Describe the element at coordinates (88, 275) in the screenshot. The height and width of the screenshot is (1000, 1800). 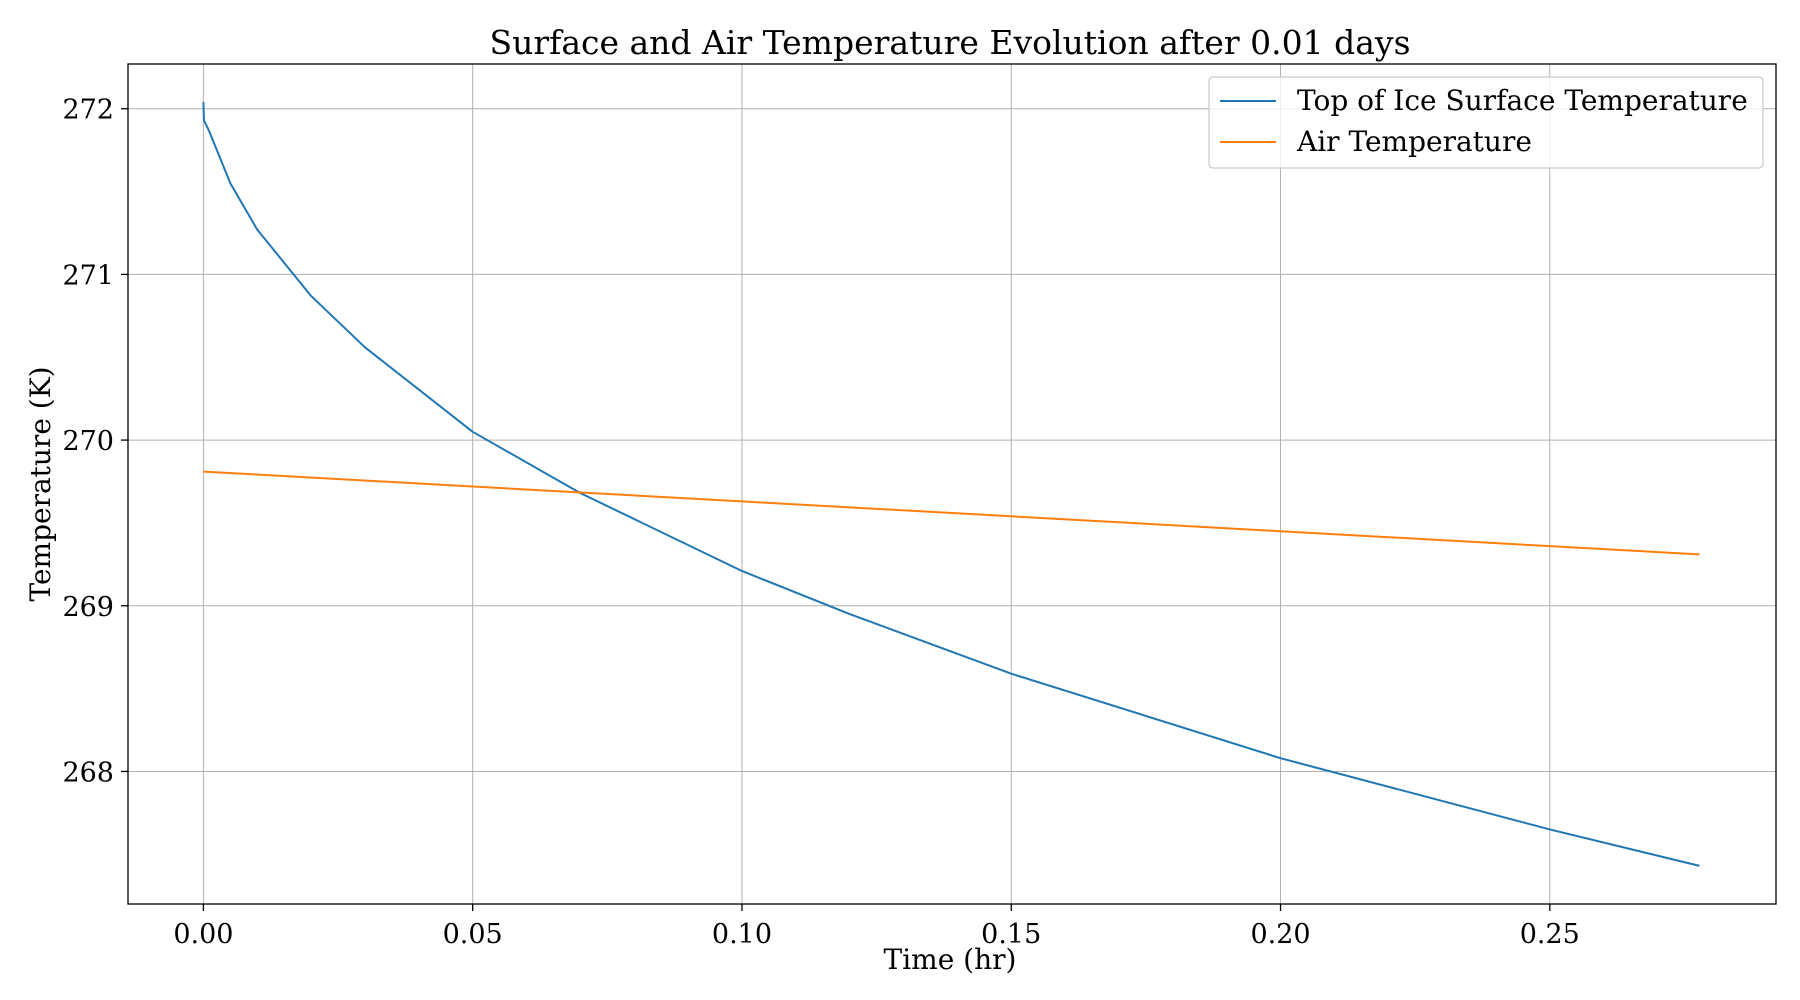
I see `y-tick-label: 271` at that location.